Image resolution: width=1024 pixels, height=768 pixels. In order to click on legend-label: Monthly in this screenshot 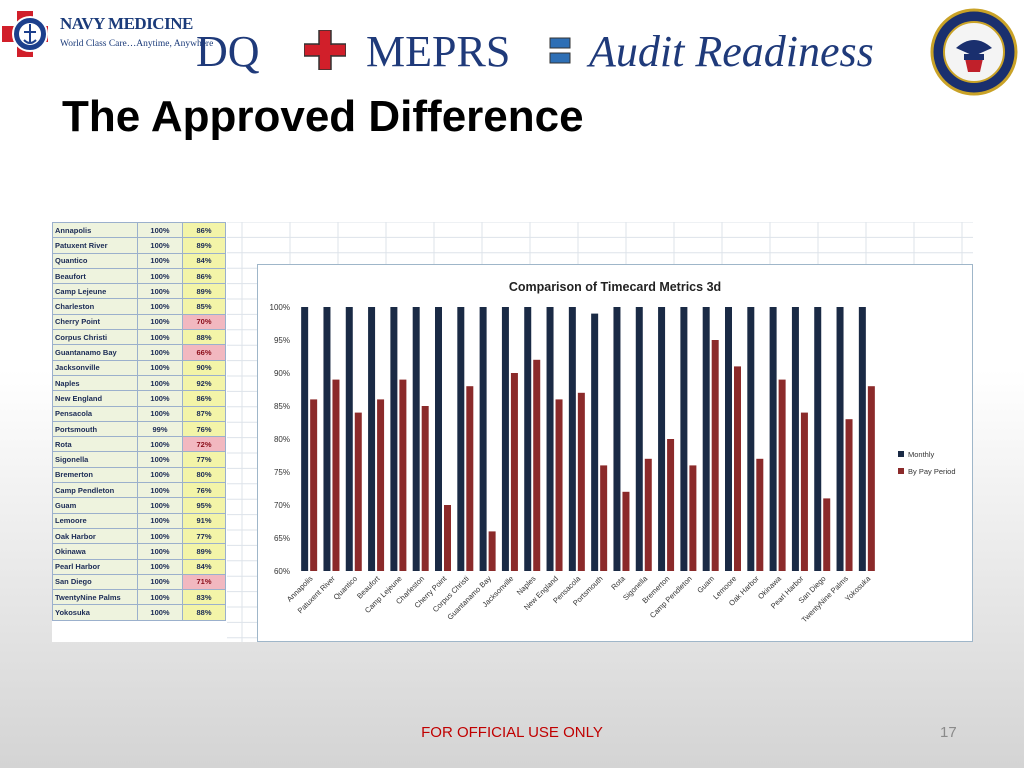, I will do `click(921, 454)`.